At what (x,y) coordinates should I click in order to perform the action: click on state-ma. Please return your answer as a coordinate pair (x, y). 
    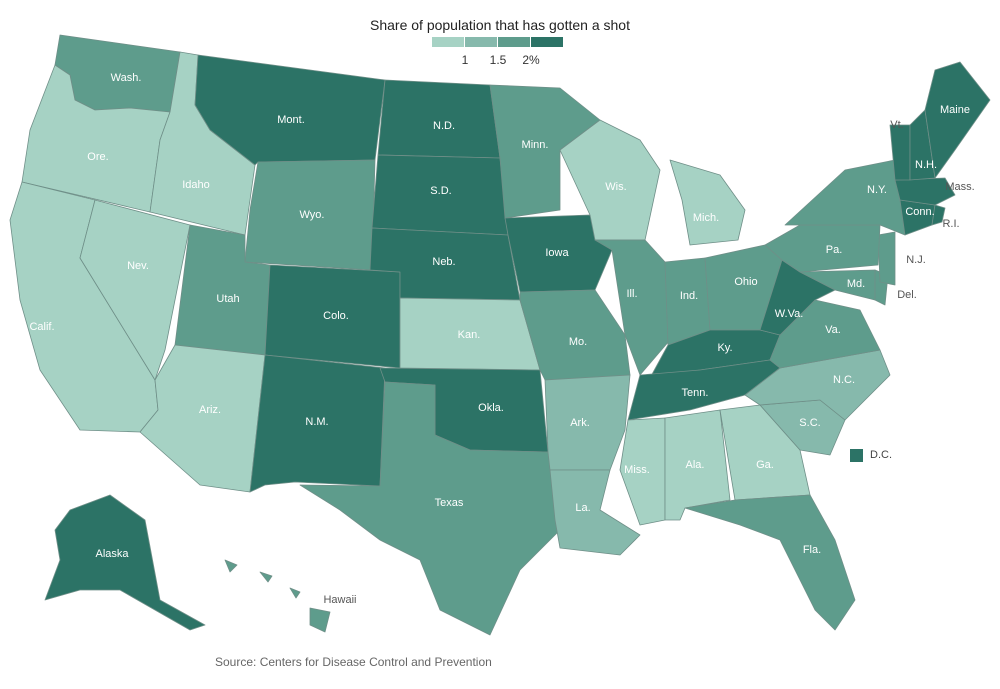
    Looking at the image, I should click on (925, 191).